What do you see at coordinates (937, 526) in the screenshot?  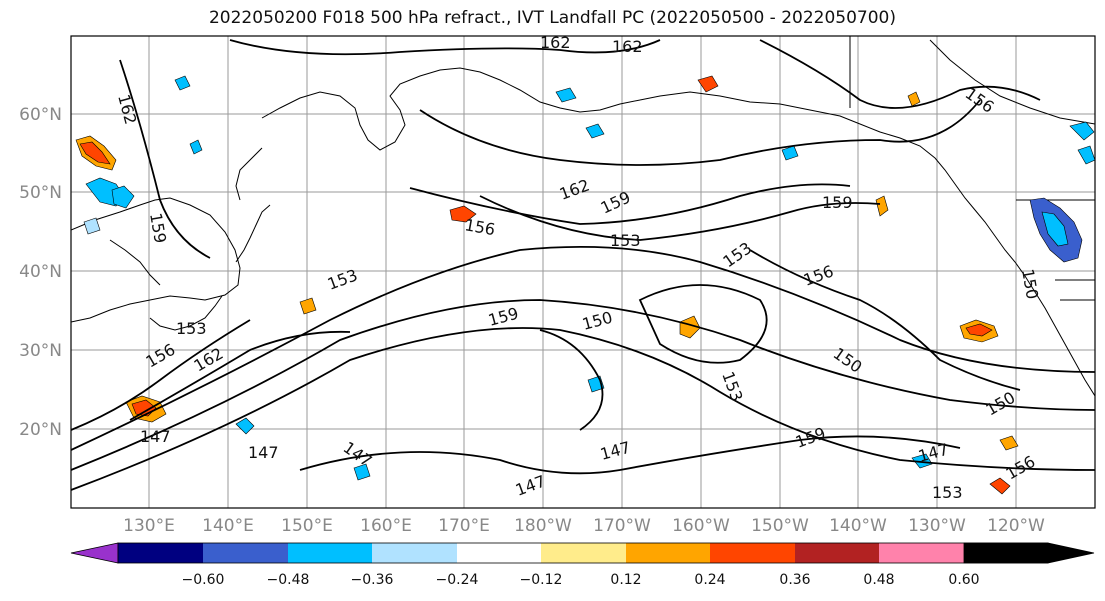 I see `lon-label: 130°W` at bounding box center [937, 526].